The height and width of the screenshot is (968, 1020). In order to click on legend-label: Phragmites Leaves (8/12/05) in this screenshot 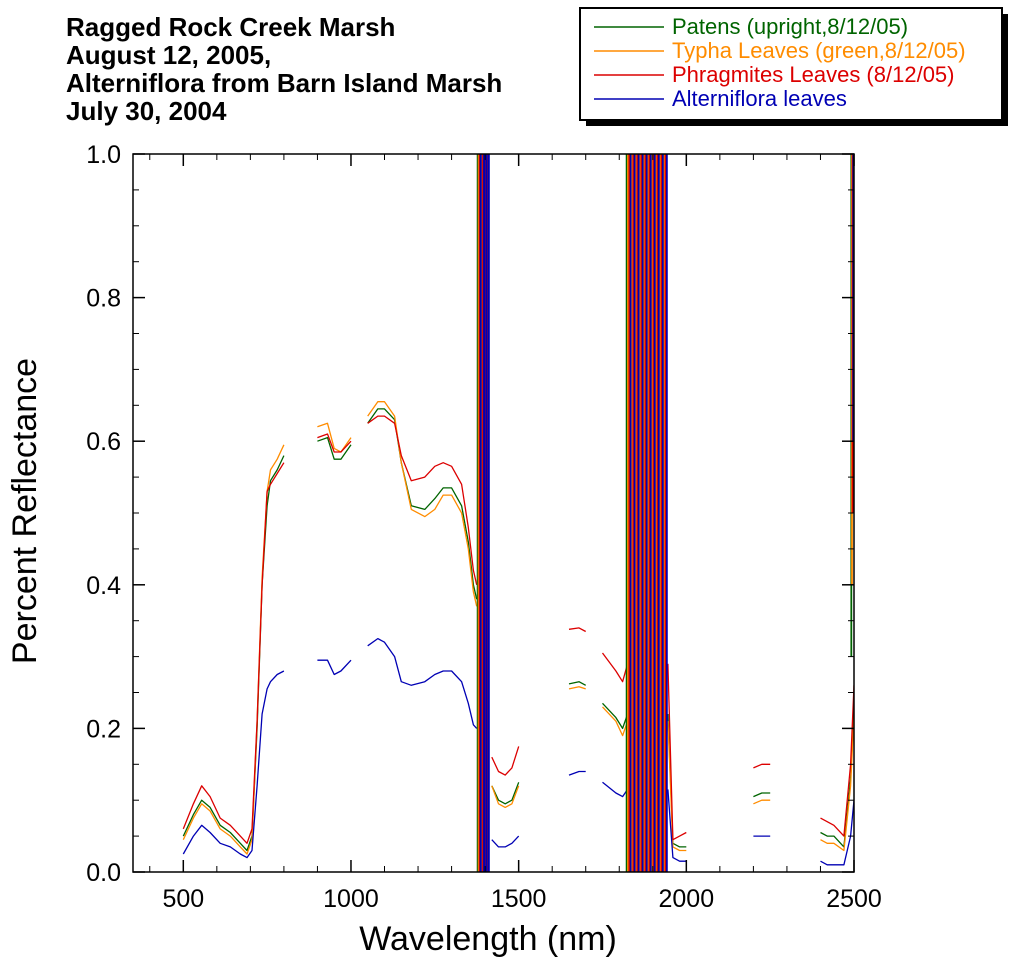, I will do `click(813, 74)`.